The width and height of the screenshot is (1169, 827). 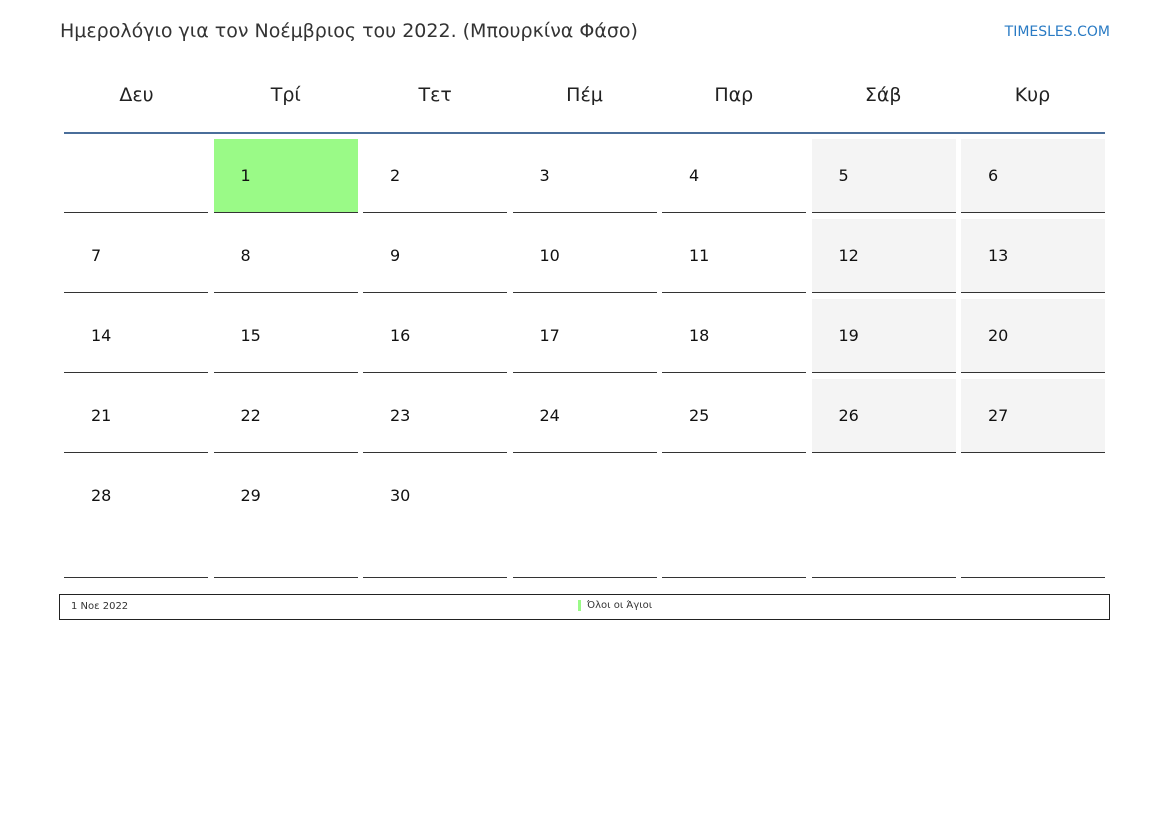 I want to click on weekday-3: Πέμ, so click(x=584, y=95).